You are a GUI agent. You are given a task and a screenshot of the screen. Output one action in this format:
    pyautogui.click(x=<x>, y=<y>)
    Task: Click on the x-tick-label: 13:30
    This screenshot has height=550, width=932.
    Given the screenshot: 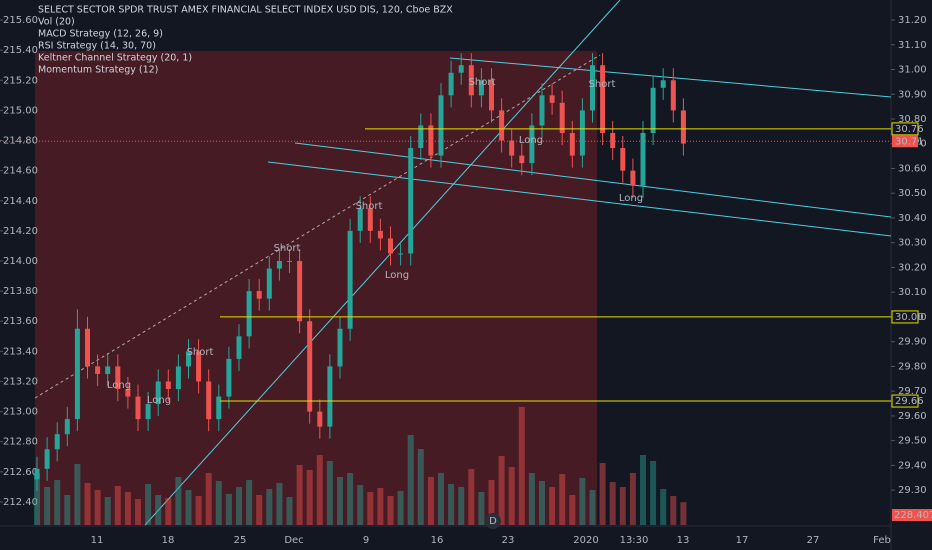 What is the action you would take?
    pyautogui.click(x=634, y=540)
    